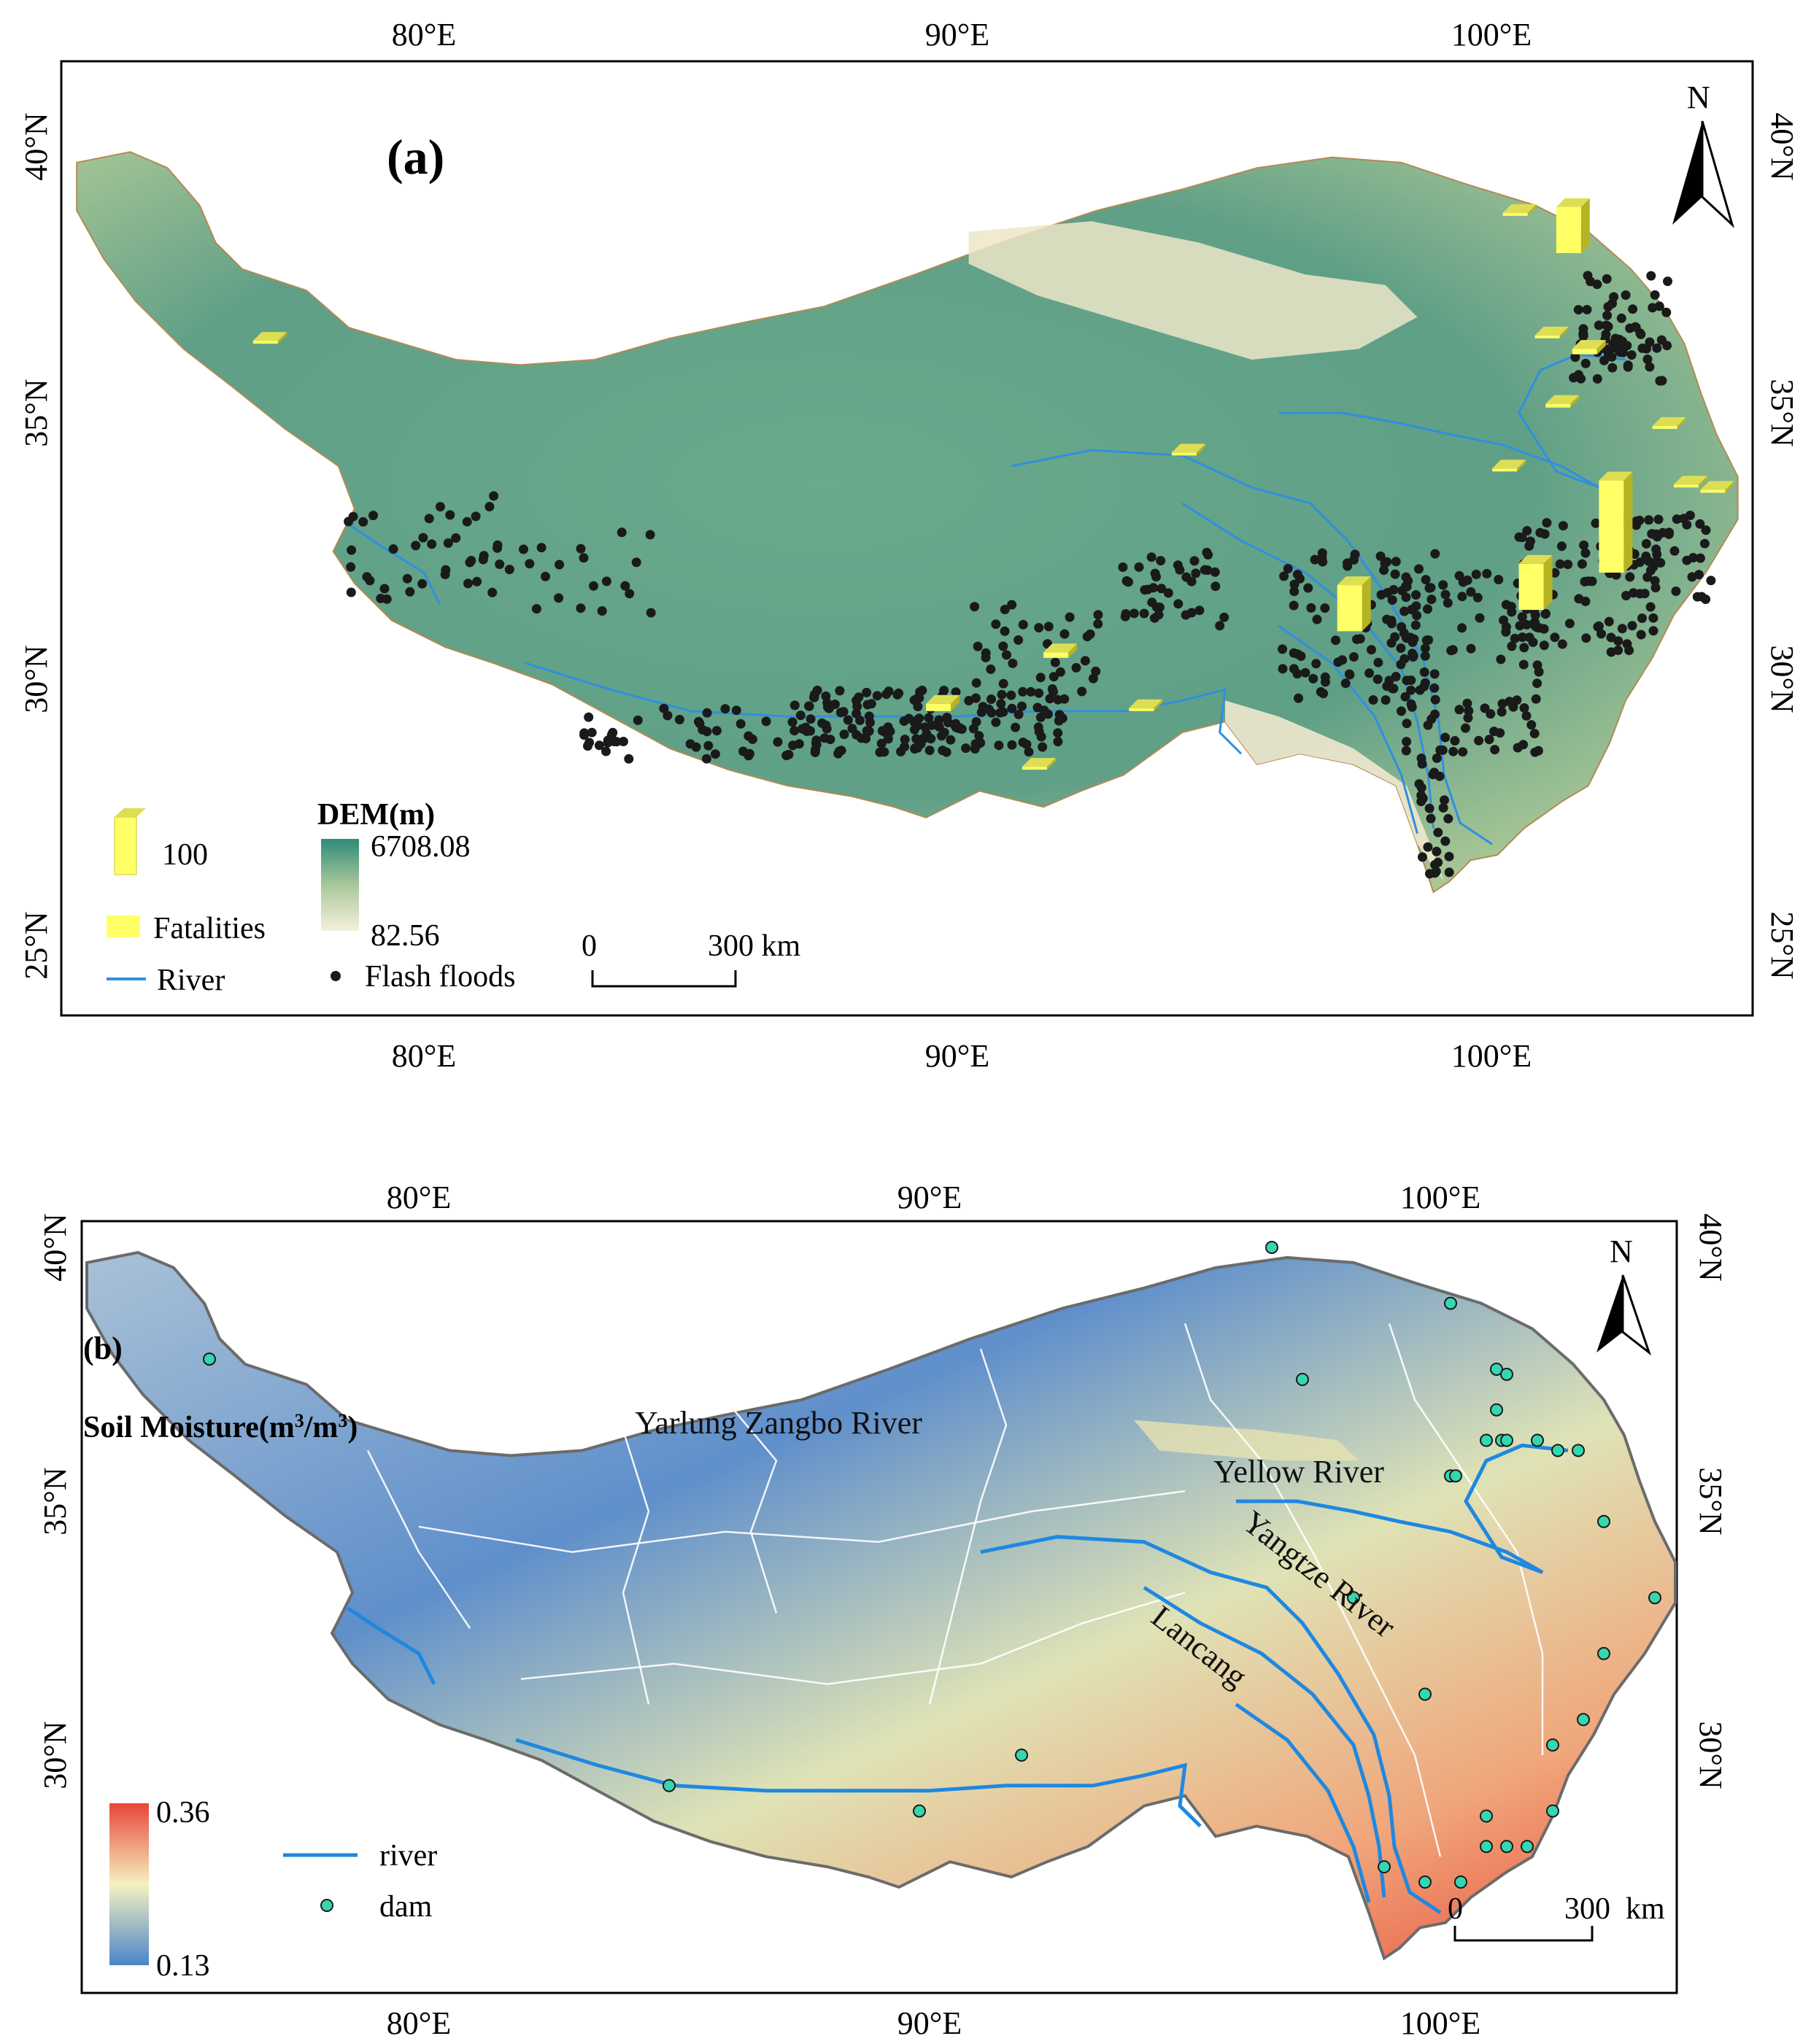 The height and width of the screenshot is (2044, 1811). What do you see at coordinates (36, 146) in the screenshot?
I see `lat-tick-label: 40°N` at bounding box center [36, 146].